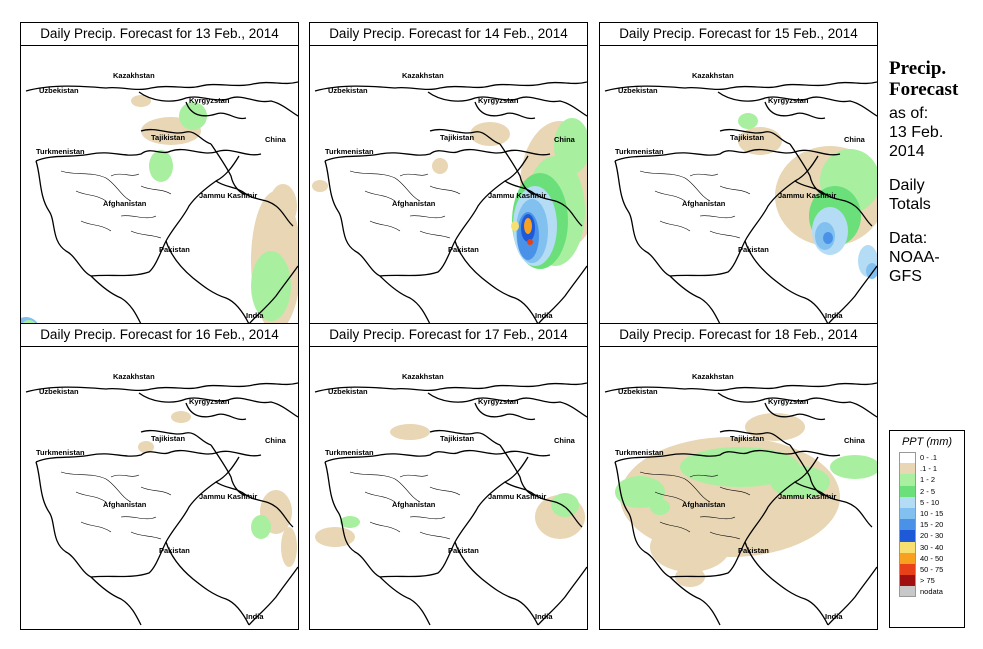 This screenshot has height=649, width=983. What do you see at coordinates (908, 238) in the screenshot?
I see `data-line: Data:` at bounding box center [908, 238].